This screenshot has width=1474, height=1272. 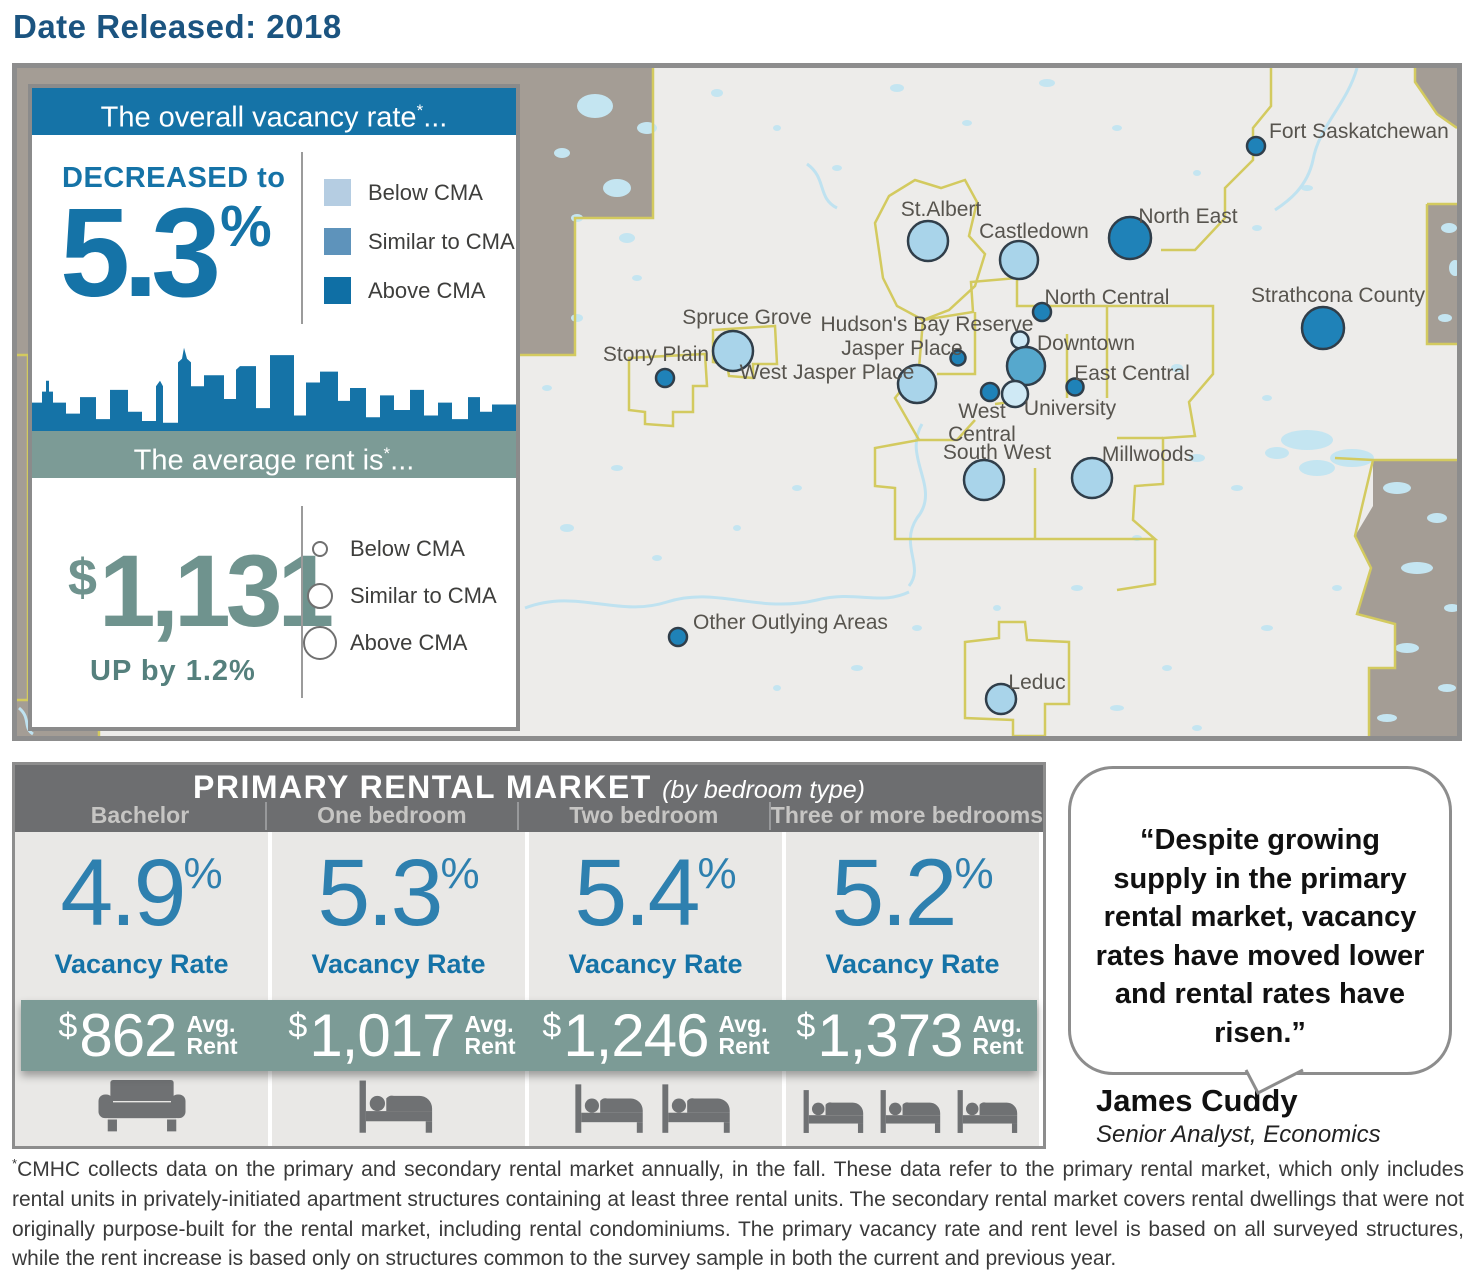 What do you see at coordinates (140, 815) in the screenshot?
I see `column-header-bachelor: Bachelor` at bounding box center [140, 815].